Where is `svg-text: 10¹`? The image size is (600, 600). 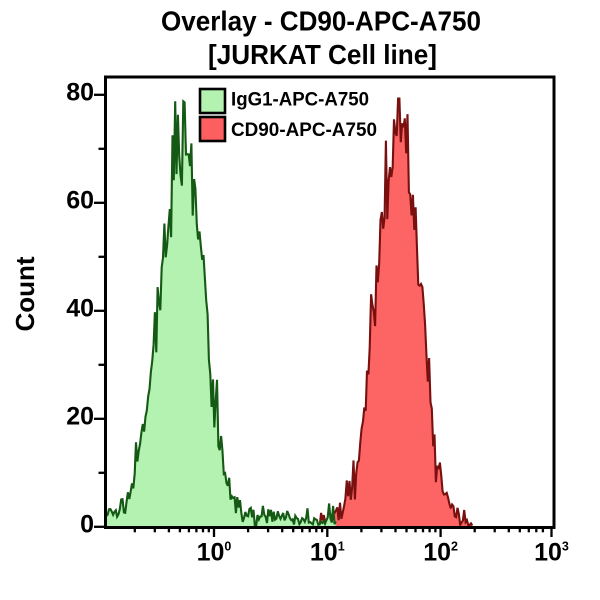
svg-text: 10¹ is located at coordinates (327, 553).